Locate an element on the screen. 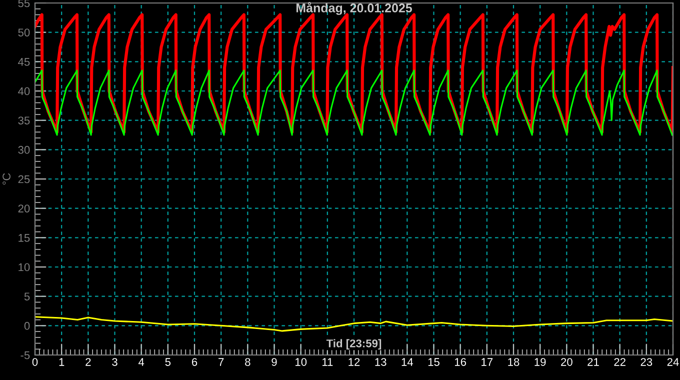 The image size is (680, 380). x-tick-label: 14 is located at coordinates (408, 362).